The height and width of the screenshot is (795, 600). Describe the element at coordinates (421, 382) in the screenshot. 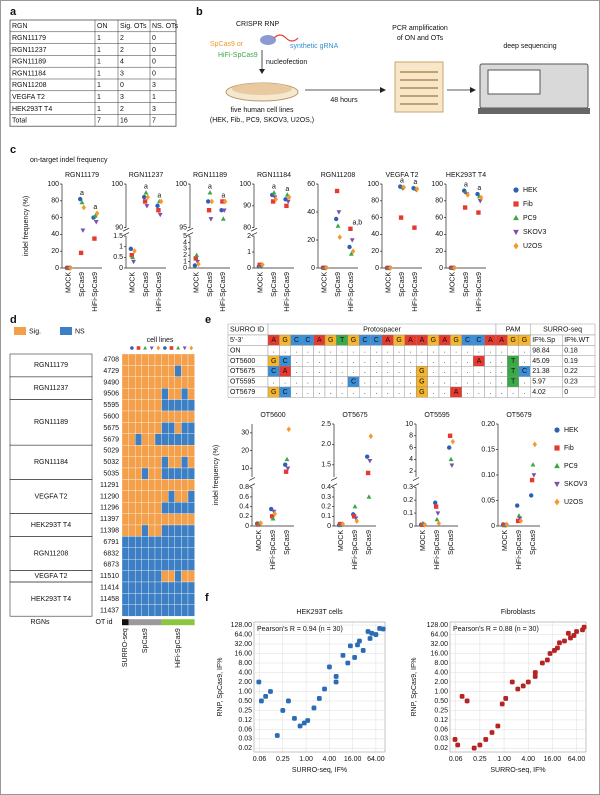

I see `base: G` at that location.